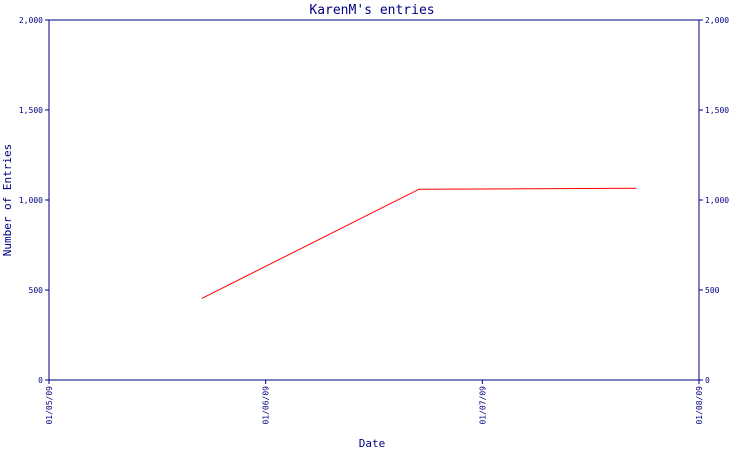 This screenshot has height=454, width=750. Describe the element at coordinates (7, 200) in the screenshot. I see `y-axis-label: Number of Entries` at that location.